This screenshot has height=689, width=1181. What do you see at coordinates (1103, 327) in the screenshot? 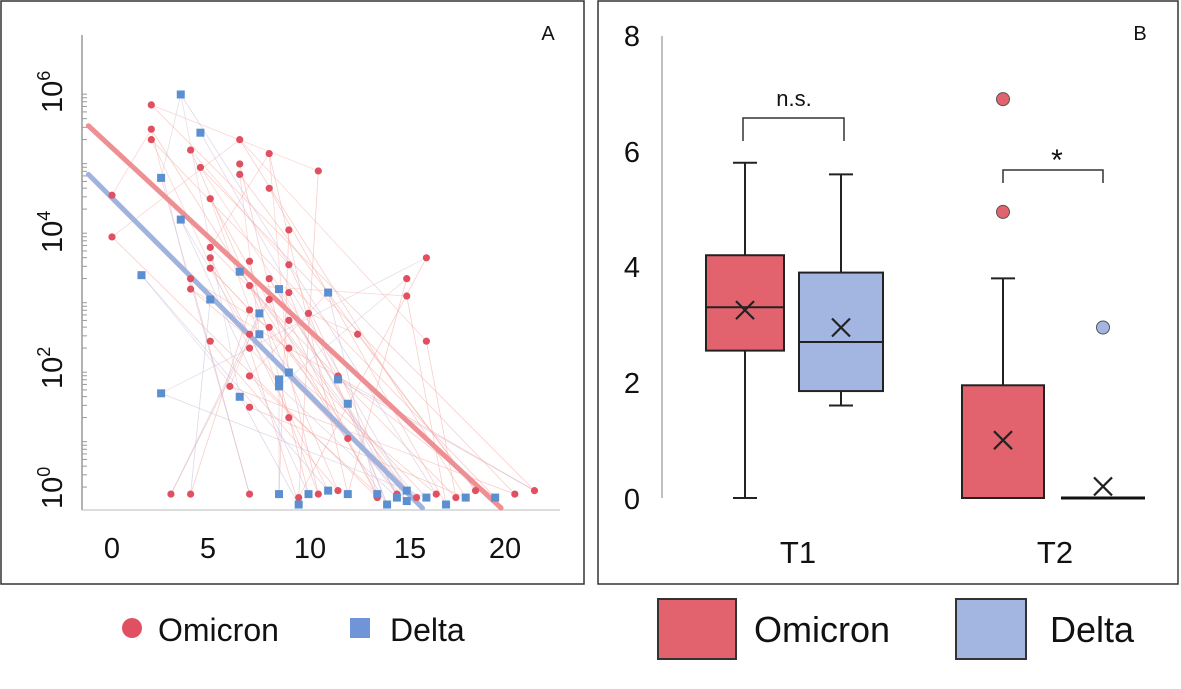
I see `outlier-t2-delta` at bounding box center [1103, 327].